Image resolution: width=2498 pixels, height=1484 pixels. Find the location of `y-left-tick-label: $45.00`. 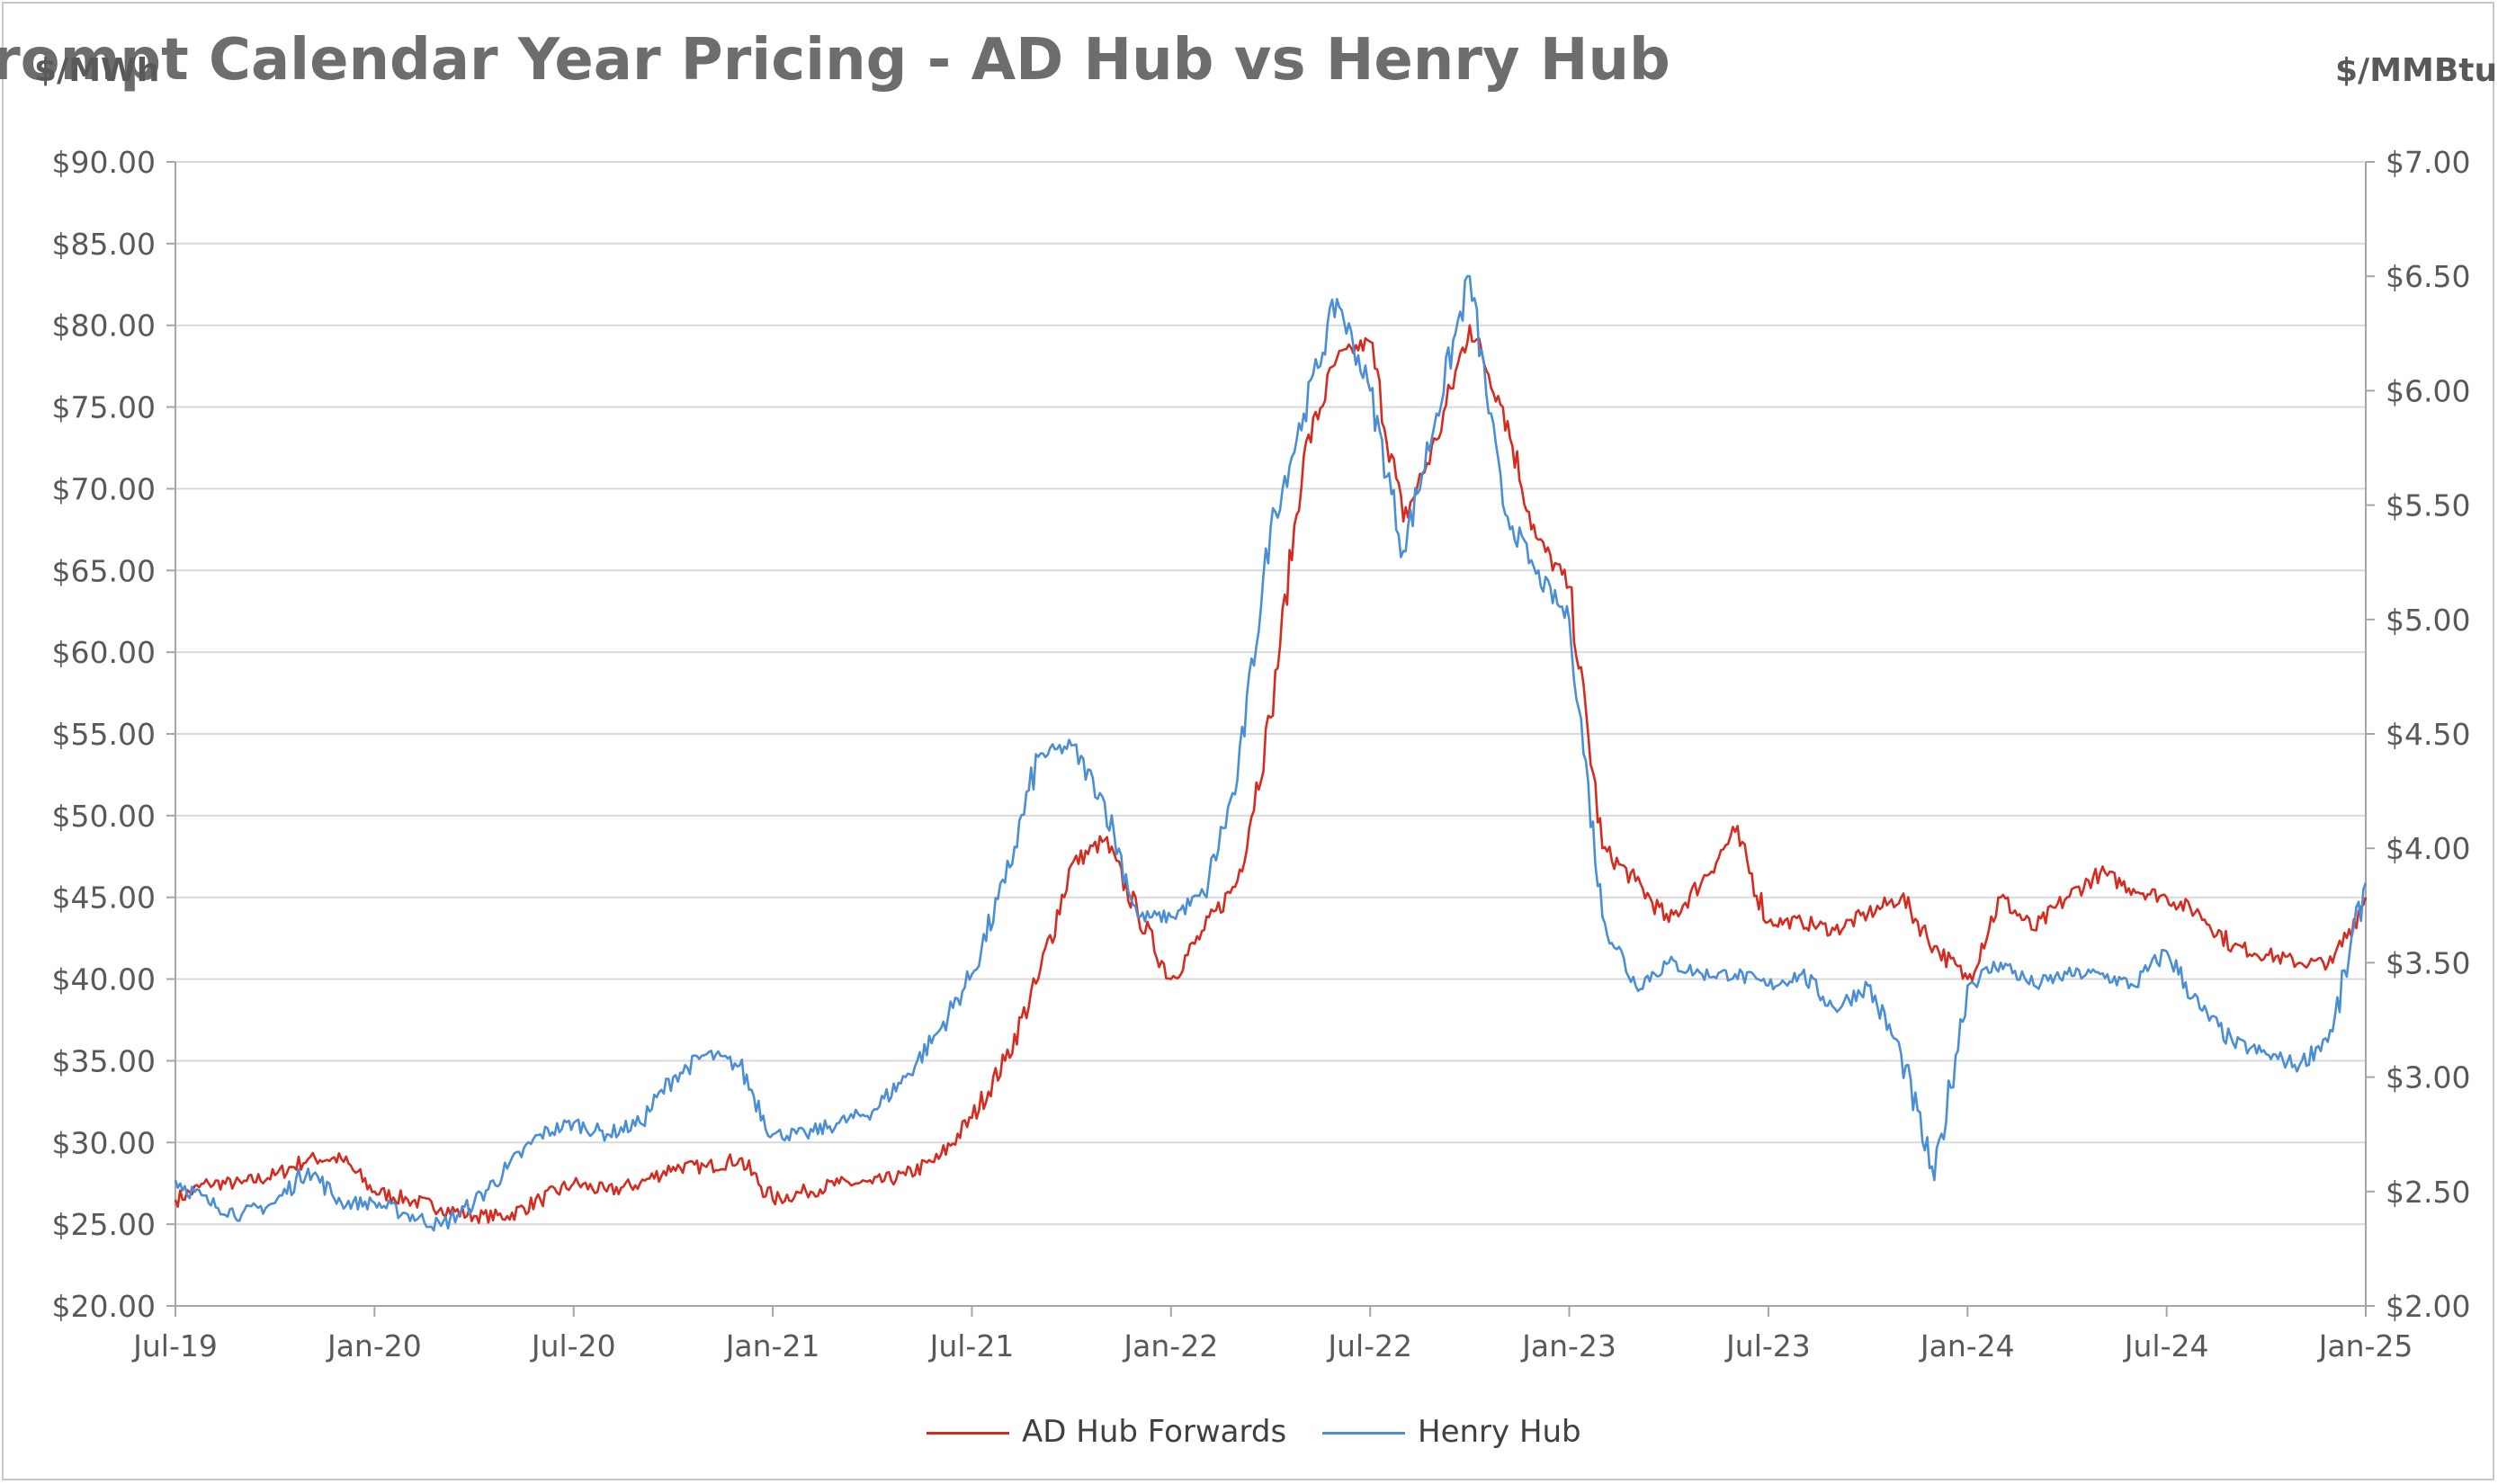

y-left-tick-label: $45.00 is located at coordinates (104, 898).